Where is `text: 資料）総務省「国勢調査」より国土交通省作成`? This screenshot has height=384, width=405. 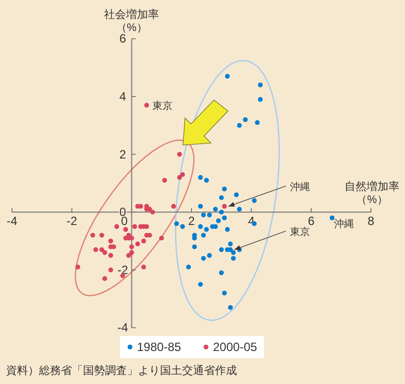
text: 資料）総務省「国勢調査」より国土交通省作成 is located at coordinates (121, 370).